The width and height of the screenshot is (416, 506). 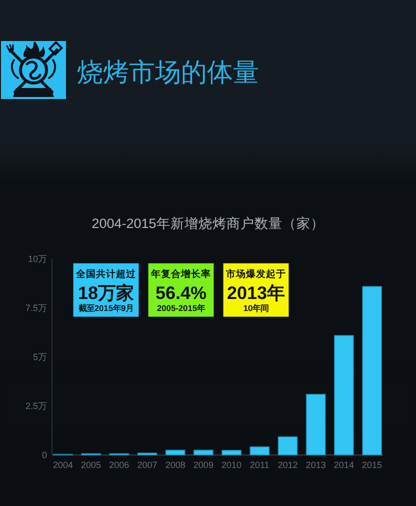 I want to click on chart-title: 烧烤市场的体量, so click(x=168, y=72).